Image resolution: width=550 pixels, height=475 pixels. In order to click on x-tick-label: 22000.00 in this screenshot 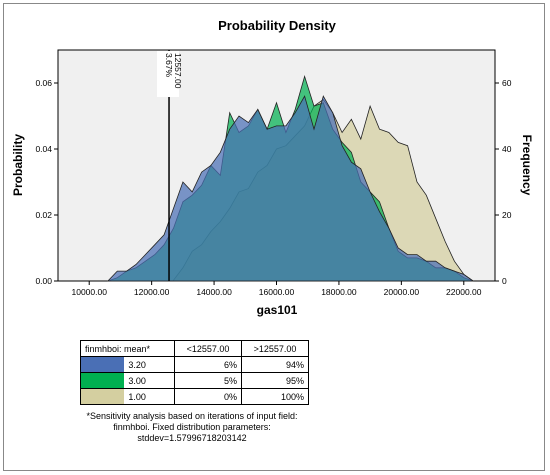, I will do `click(464, 292)`.